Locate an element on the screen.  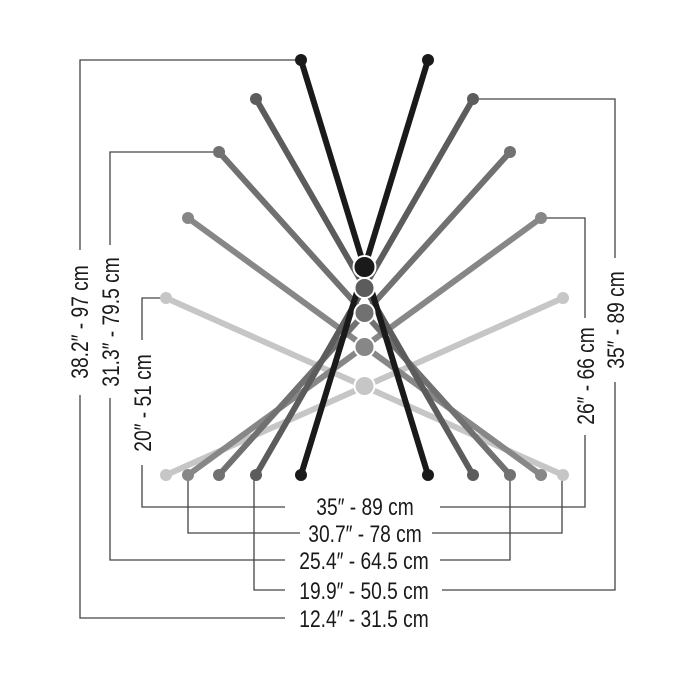
width-label-30-7: 30.7″ - 78 cm is located at coordinates (364, 534).